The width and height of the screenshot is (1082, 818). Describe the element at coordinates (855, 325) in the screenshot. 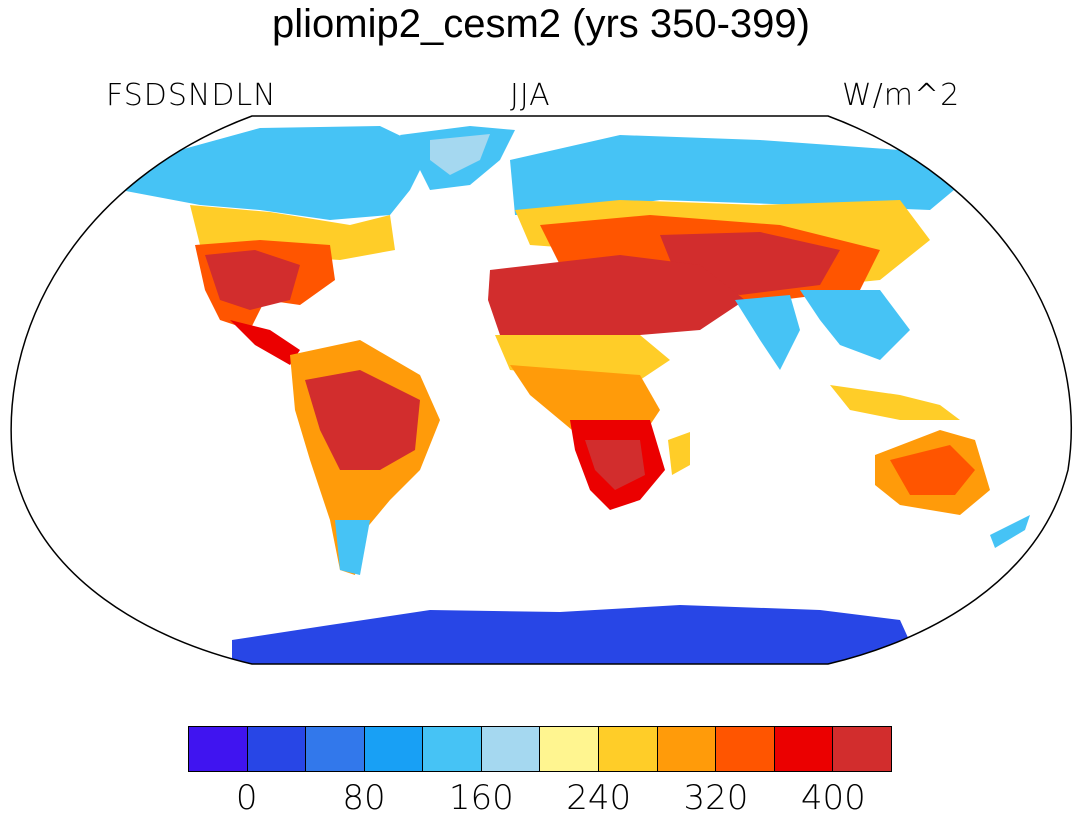

I see `southeast-asia` at that location.